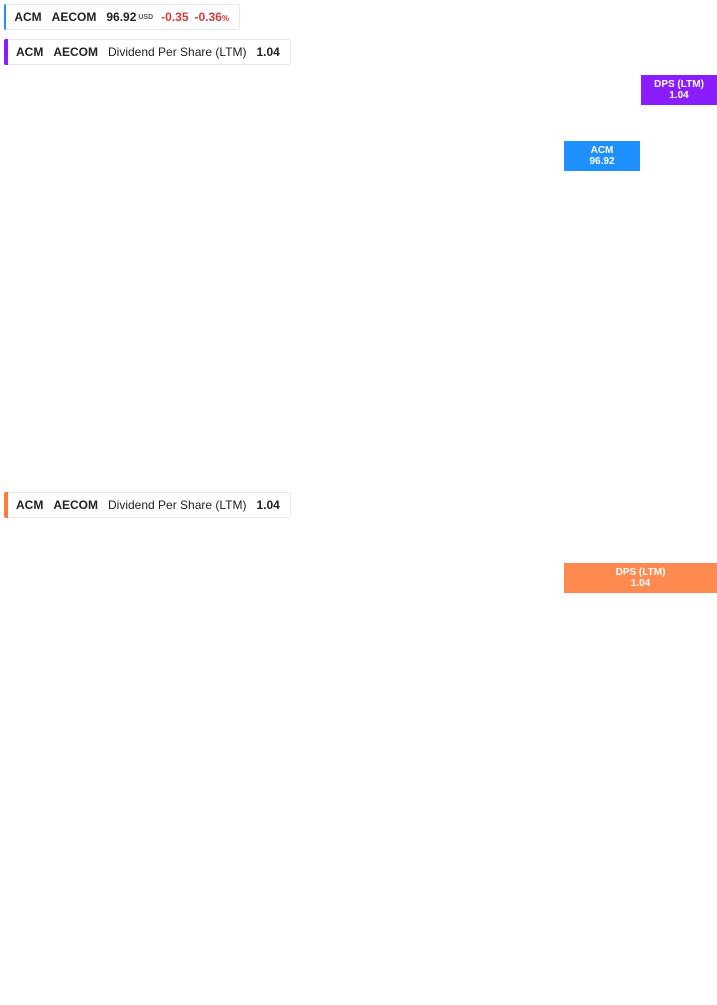 The image size is (717, 1005). I want to click on pct-sign: %, so click(225, 18).